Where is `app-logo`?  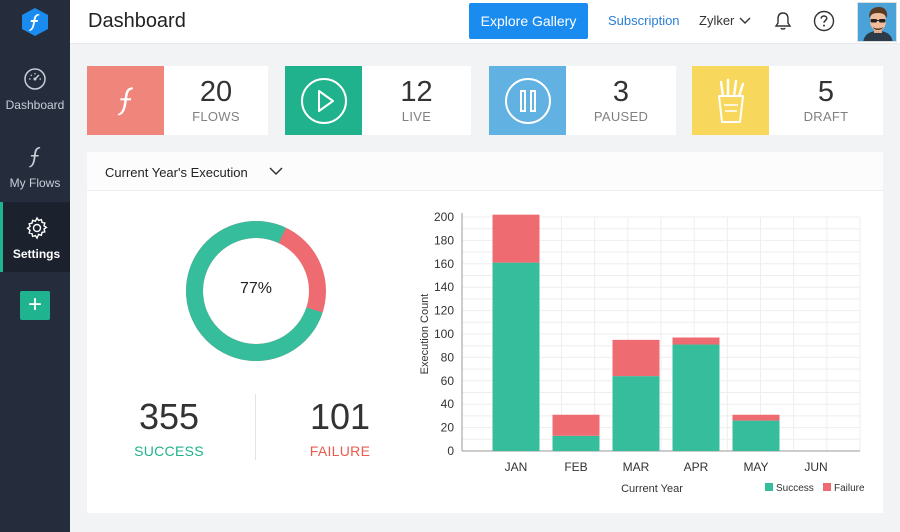
app-logo is located at coordinates (35, 22).